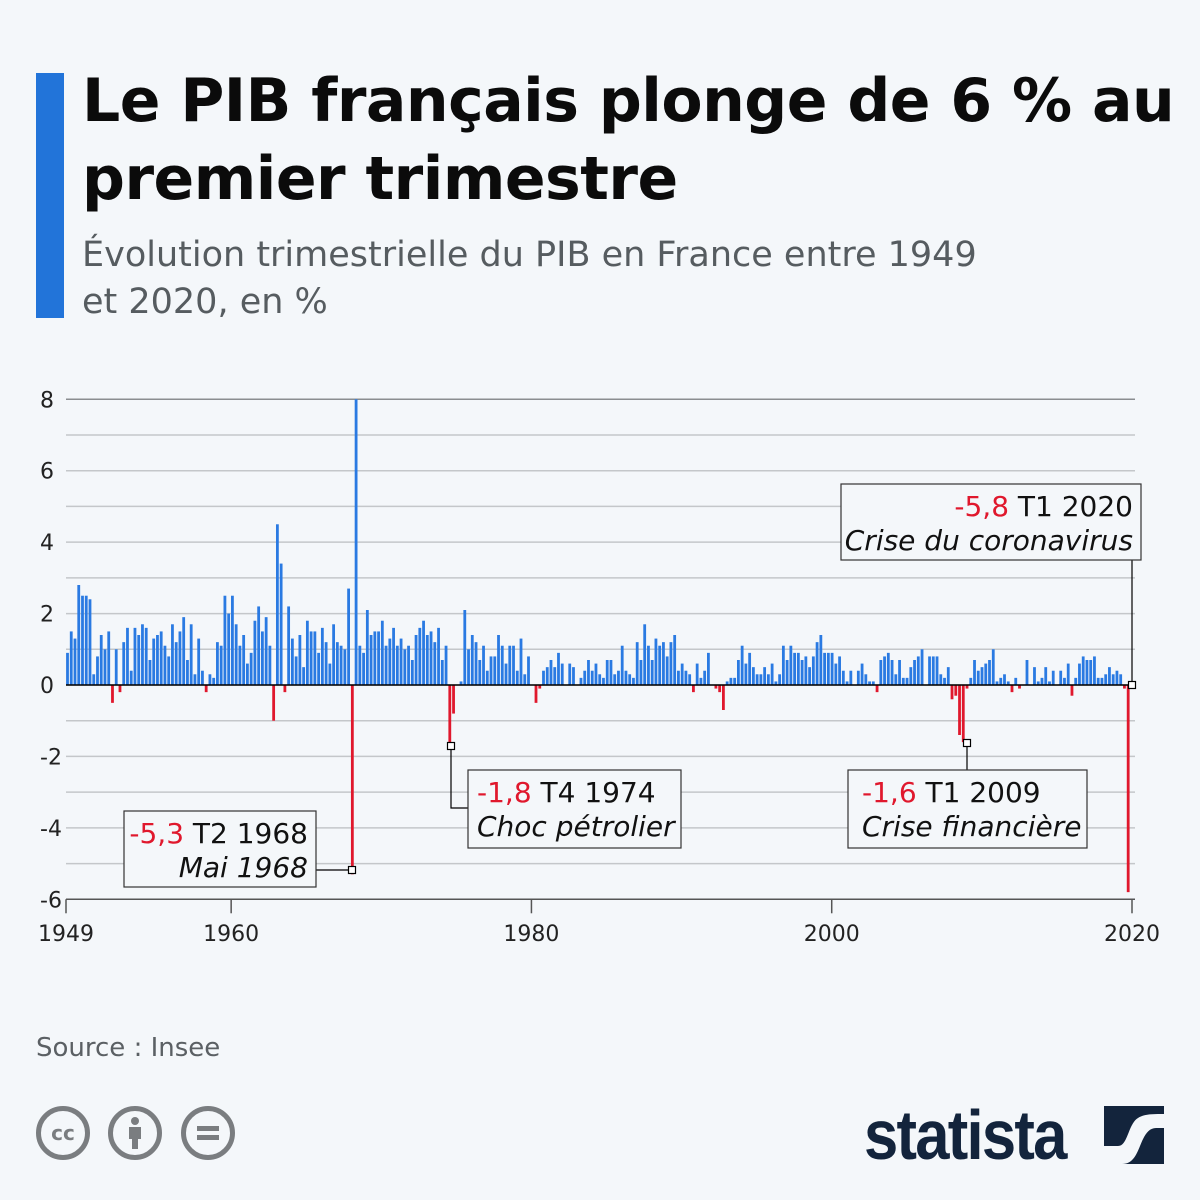  Describe the element at coordinates (574, 809) in the screenshot. I see `annotation-box` at that location.